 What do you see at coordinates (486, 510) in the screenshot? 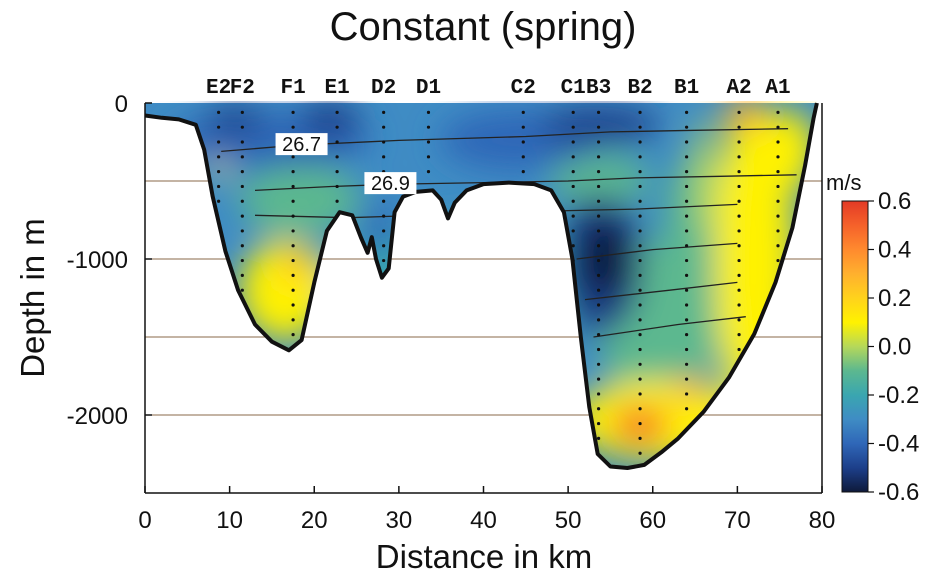
I see `x-axis-ticks: 0 10 20 30 40 50 60 70 80` at bounding box center [486, 510].